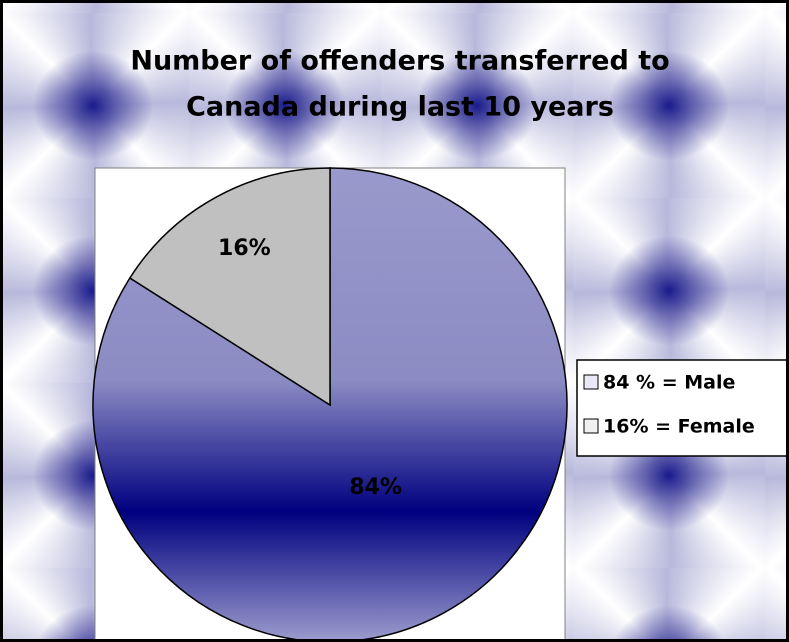 The width and height of the screenshot is (789, 642). I want to click on legend-label: 16% = Female, so click(679, 427).